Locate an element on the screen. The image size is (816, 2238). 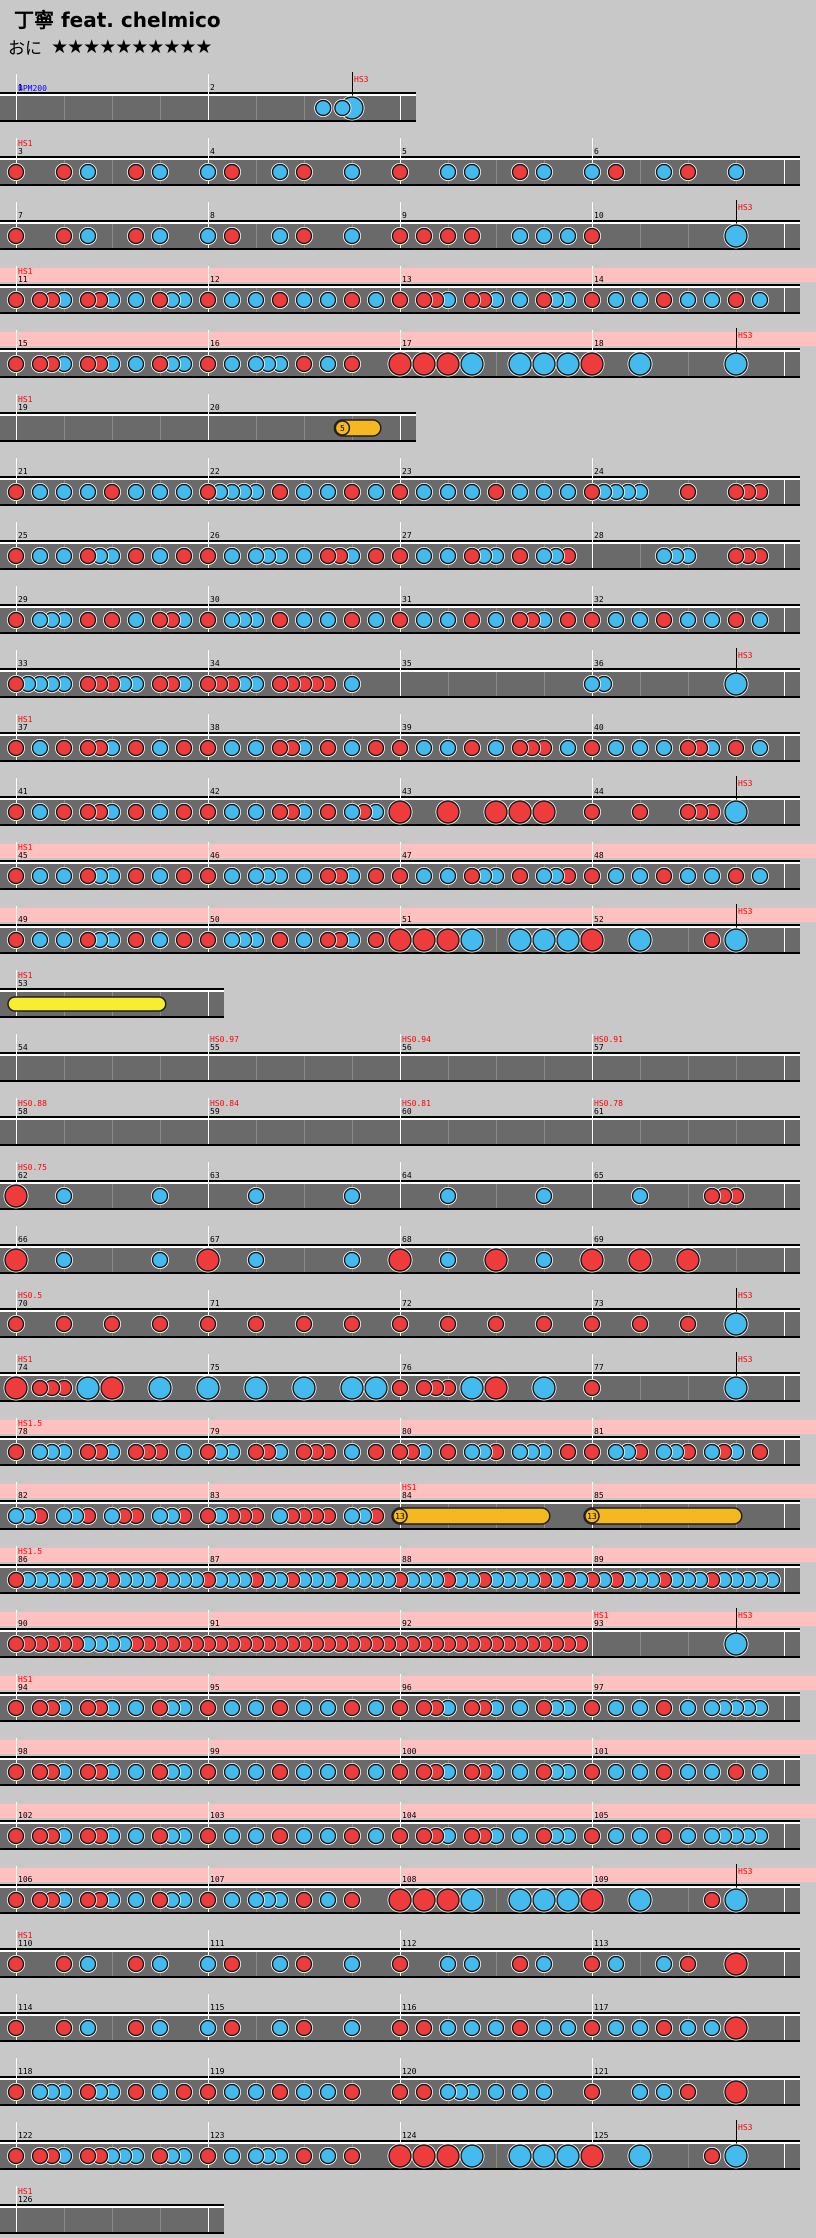
measure-number: 51 is located at coordinates (407, 919).